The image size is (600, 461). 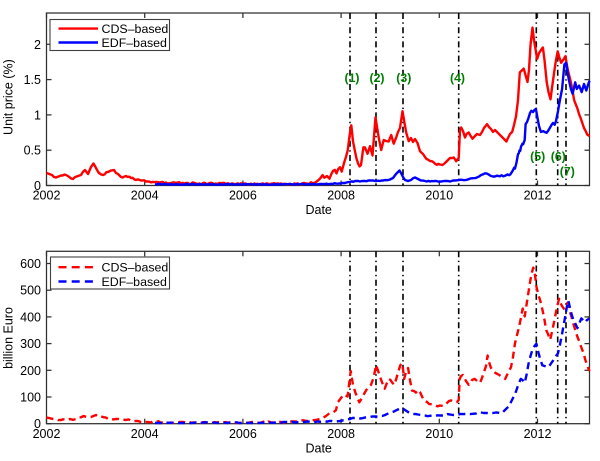 I want to click on svg-text: (6), so click(x=558, y=157).